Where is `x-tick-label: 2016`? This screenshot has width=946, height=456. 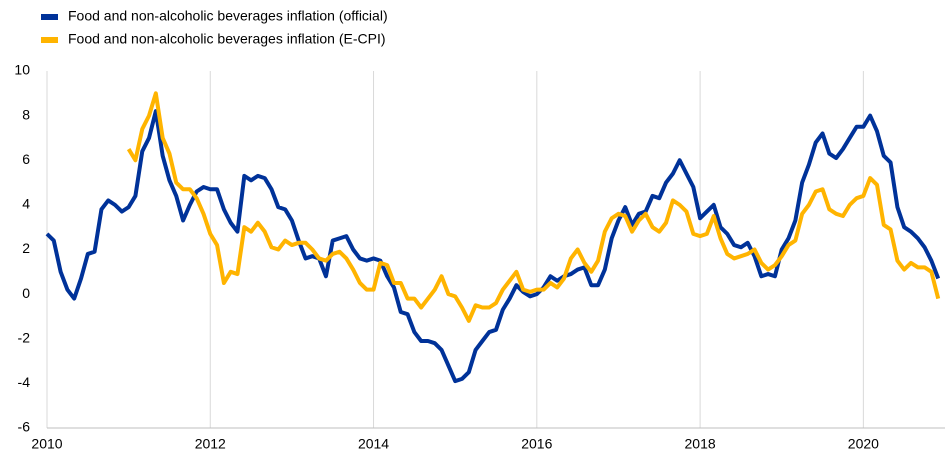 x-tick-label: 2016 is located at coordinates (536, 444).